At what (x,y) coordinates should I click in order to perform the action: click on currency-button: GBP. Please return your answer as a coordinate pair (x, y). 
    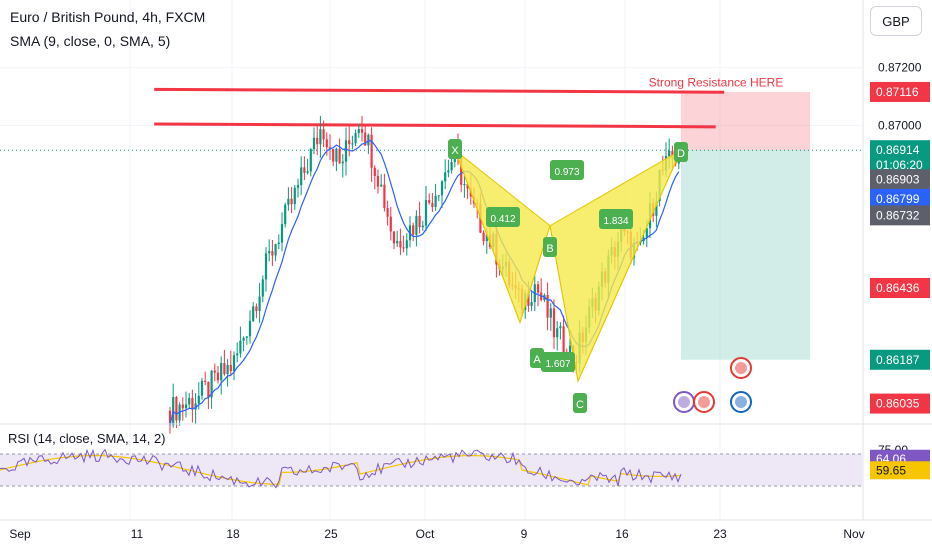
    Looking at the image, I should click on (896, 21).